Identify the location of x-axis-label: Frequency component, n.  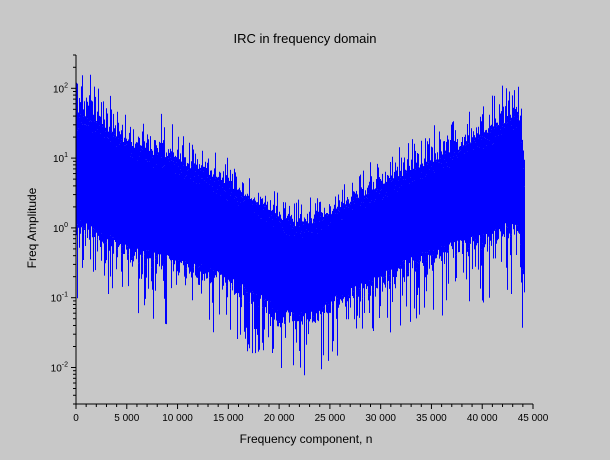
(306, 439).